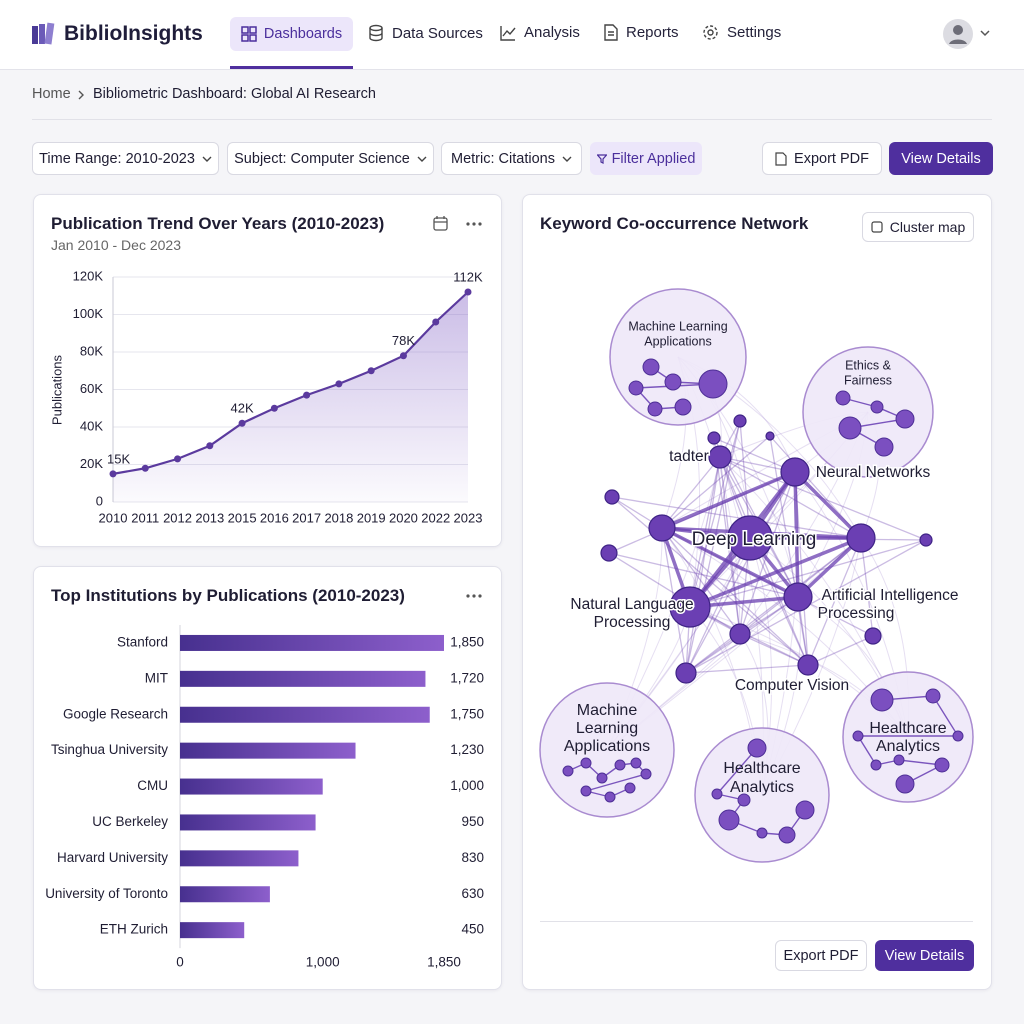 The height and width of the screenshot is (1024, 1024). Describe the element at coordinates (653, 158) in the screenshot. I see `filter-label: Filter Applied` at that location.